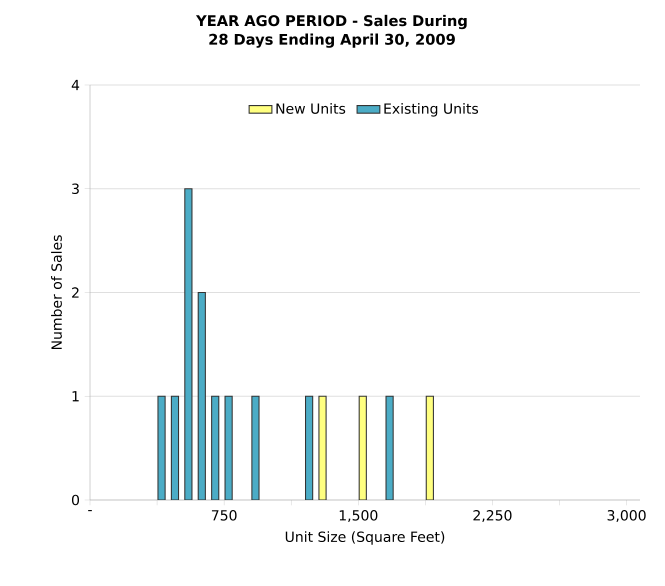 The height and width of the screenshot is (586, 665). What do you see at coordinates (492, 516) in the screenshot?
I see `x-tick-label: 2,250` at bounding box center [492, 516].